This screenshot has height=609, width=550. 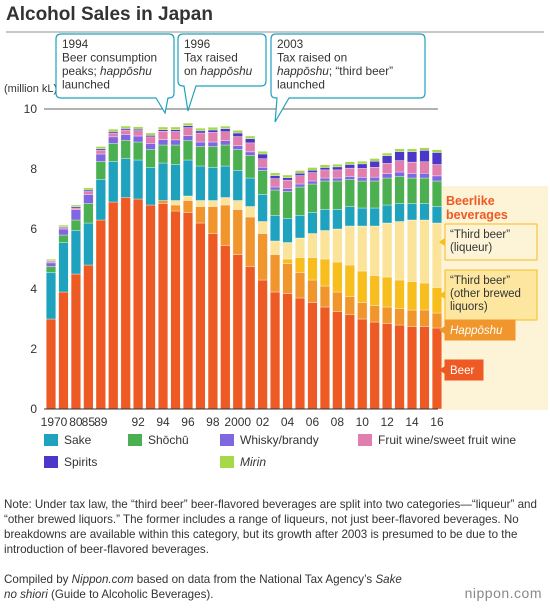 What do you see at coordinates (290, 44) in the screenshot?
I see `callout-text-2003: 2003` at bounding box center [290, 44].